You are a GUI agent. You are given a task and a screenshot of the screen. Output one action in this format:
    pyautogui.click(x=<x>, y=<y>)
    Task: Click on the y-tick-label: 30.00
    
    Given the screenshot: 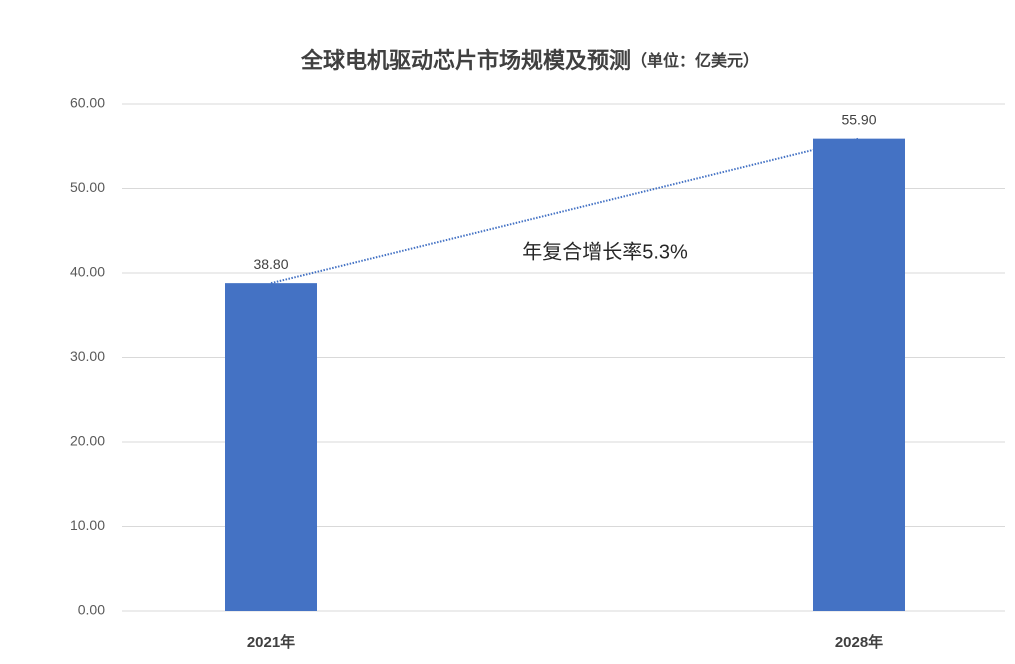 What is the action you would take?
    pyautogui.click(x=87, y=356)
    